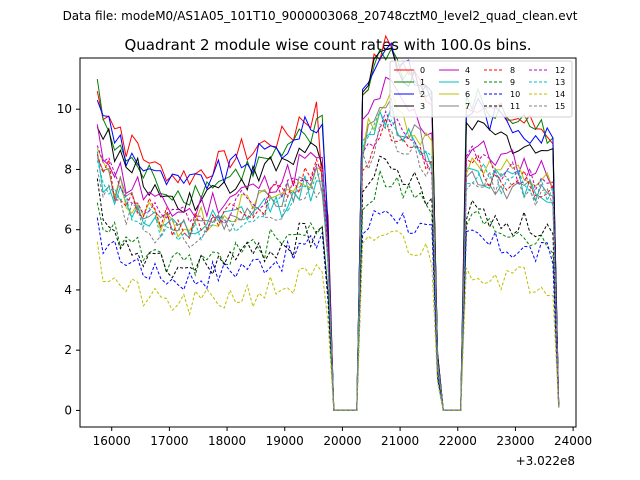 This screenshot has width=640, height=480. I want to click on legend-label: 15, so click(560, 106).